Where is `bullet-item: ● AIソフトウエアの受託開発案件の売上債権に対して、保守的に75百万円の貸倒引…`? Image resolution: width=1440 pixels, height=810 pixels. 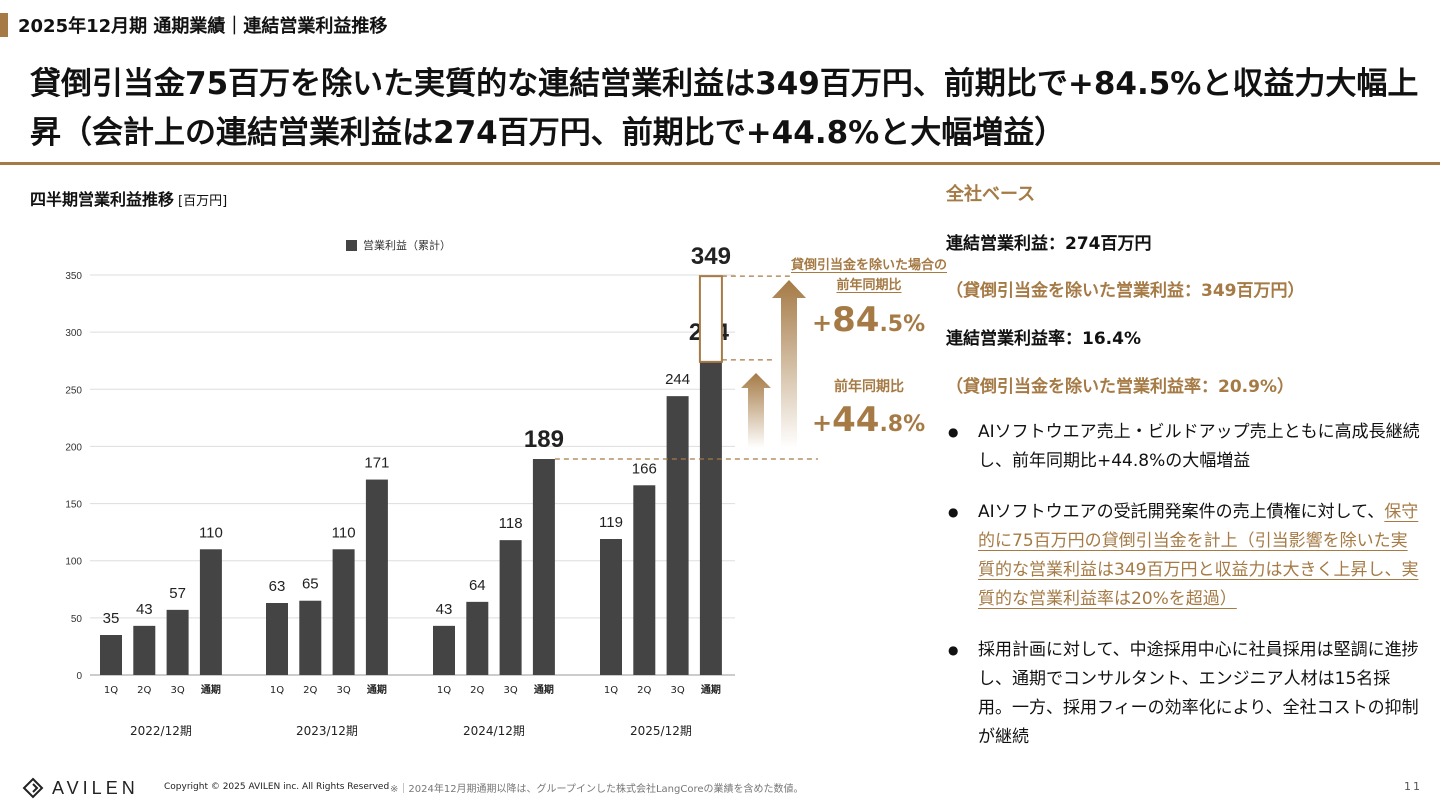
bullet-item: ● AIソフトウエアの受託開発案件の売上債権に対して、保守的に75百万円の貸倒引… is located at coordinates (1183, 556).